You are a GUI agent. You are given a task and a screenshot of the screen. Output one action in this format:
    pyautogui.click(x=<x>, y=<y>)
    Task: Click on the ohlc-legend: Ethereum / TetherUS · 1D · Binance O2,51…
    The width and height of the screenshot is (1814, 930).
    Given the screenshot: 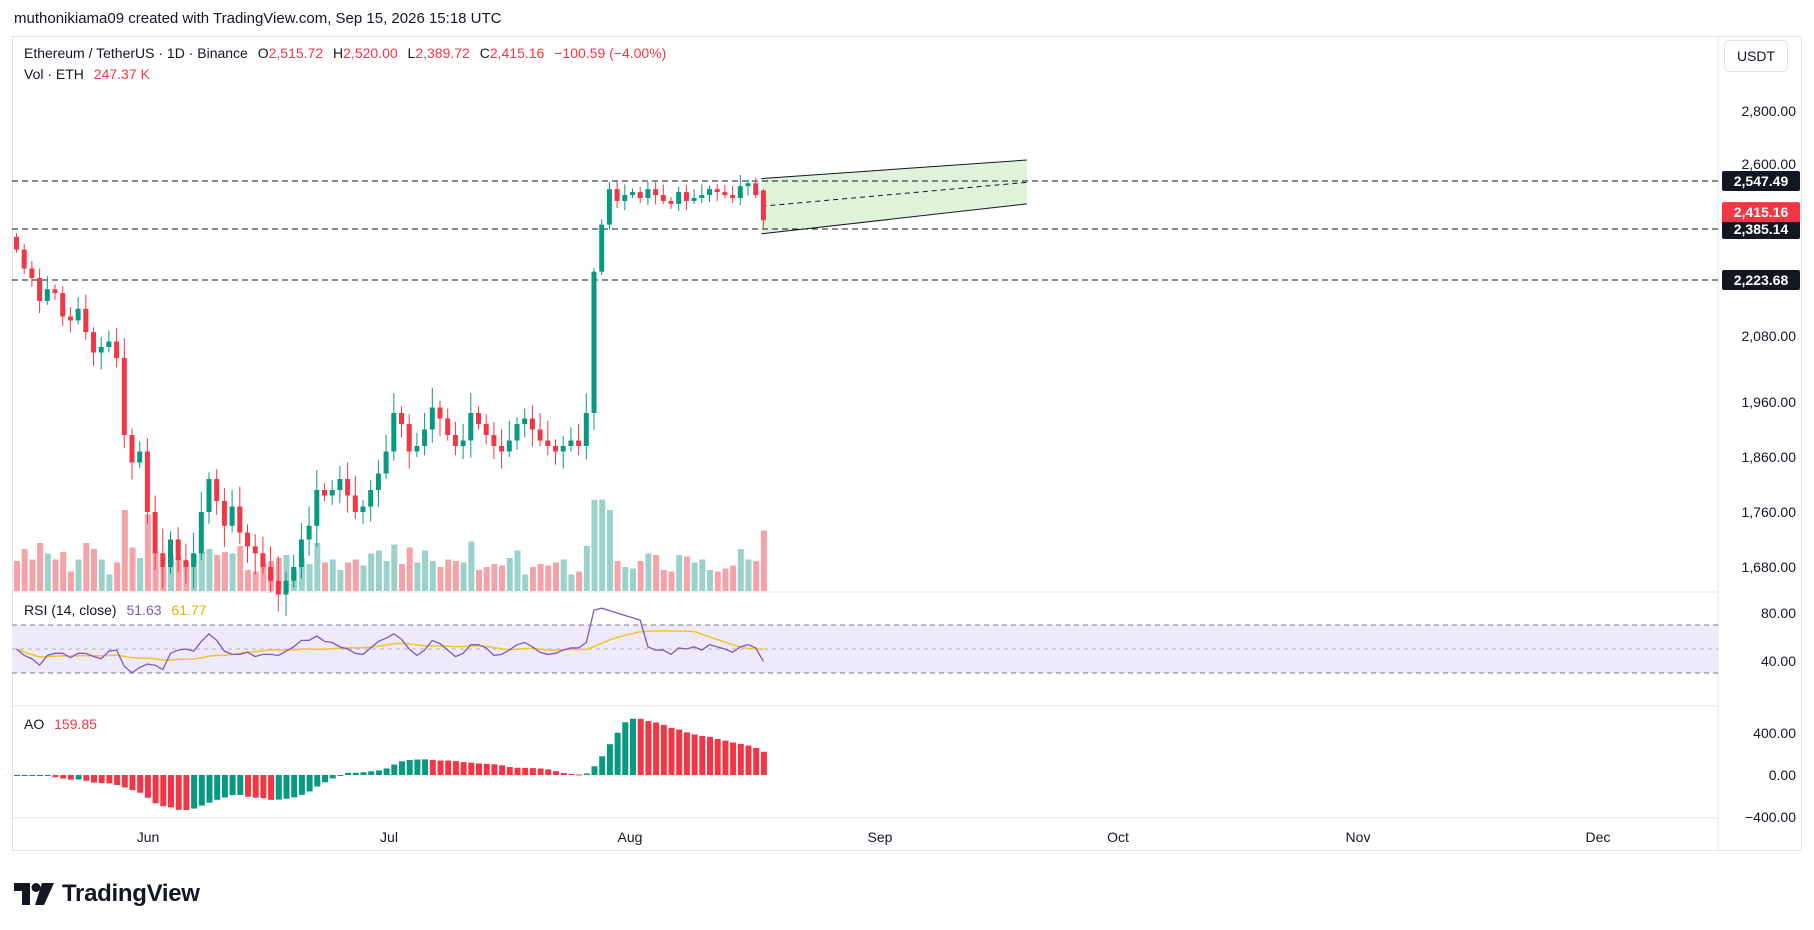 What is the action you would take?
    pyautogui.click(x=345, y=53)
    